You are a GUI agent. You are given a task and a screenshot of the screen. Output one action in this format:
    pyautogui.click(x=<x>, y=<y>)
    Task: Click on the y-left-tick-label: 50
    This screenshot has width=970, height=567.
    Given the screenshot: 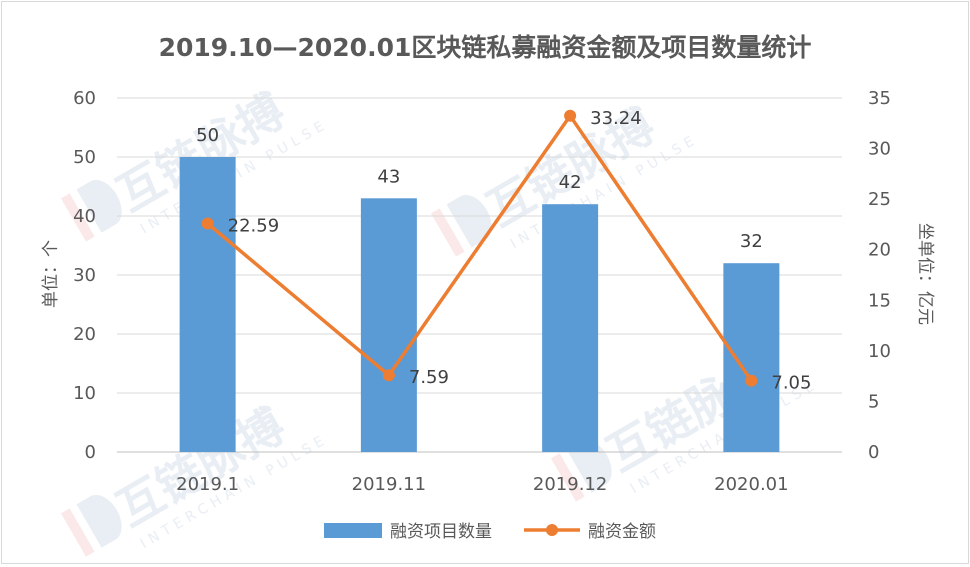 What is the action you would take?
    pyautogui.click(x=84, y=157)
    